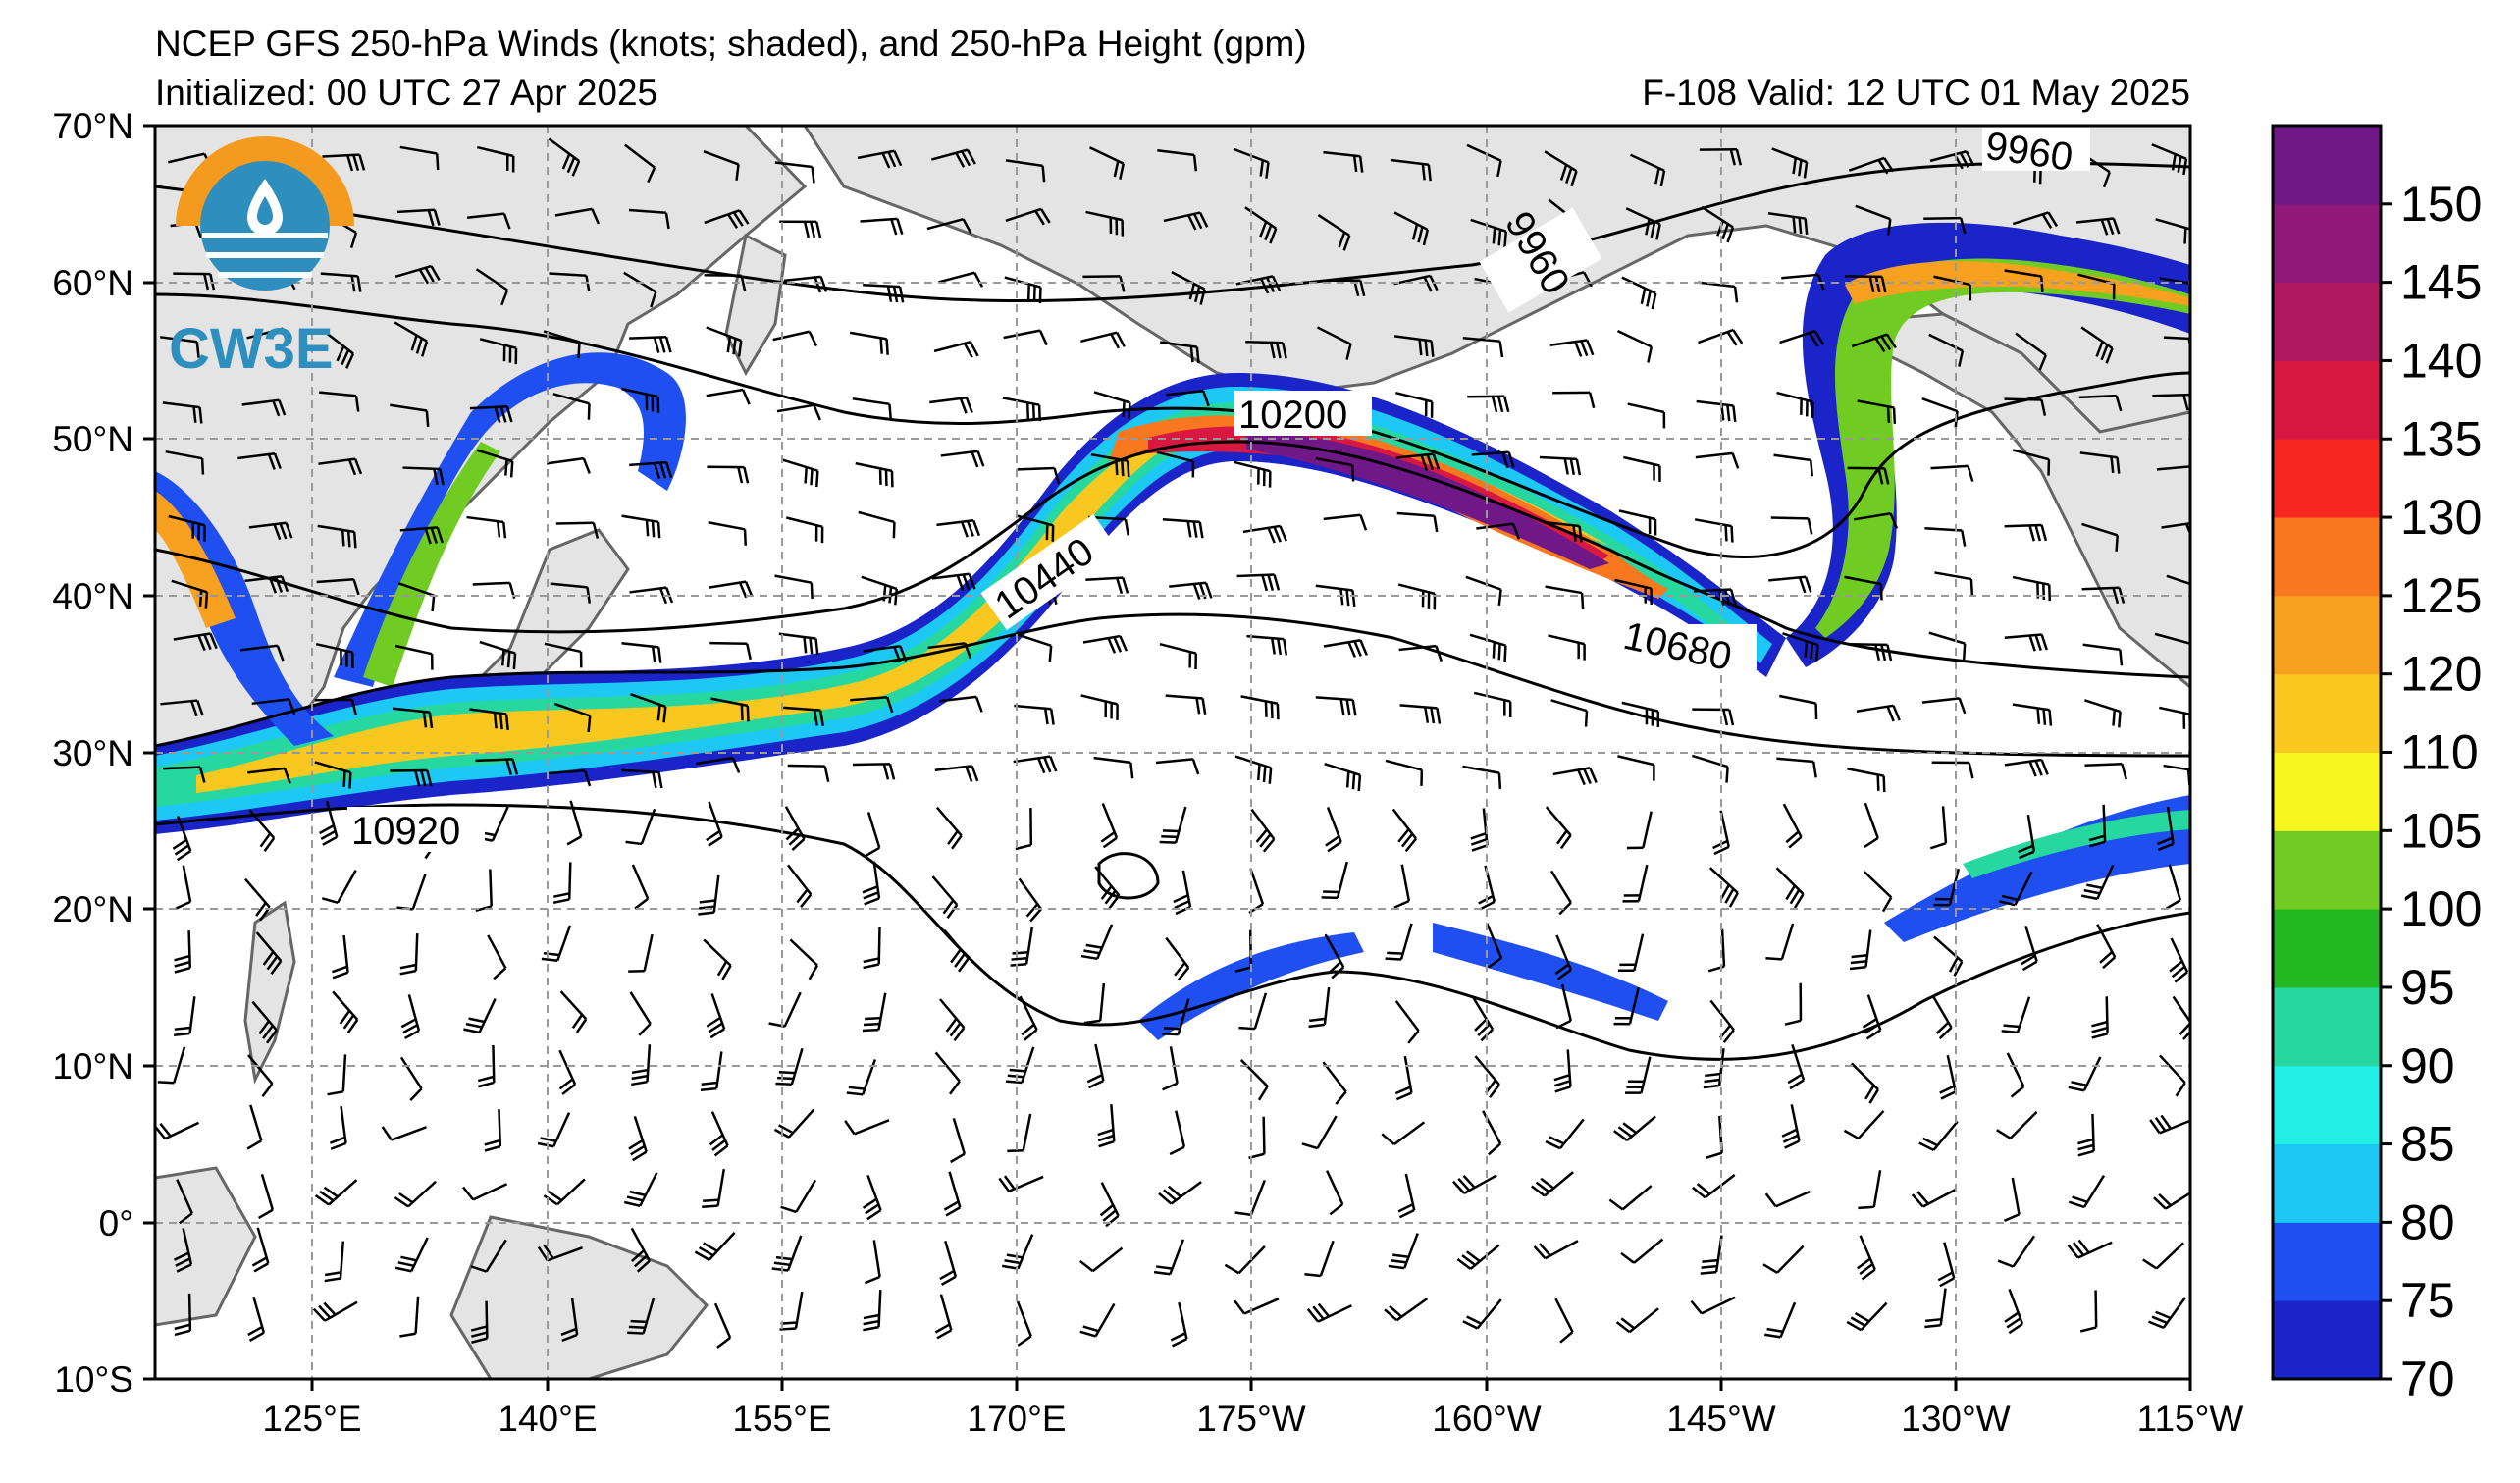  What do you see at coordinates (269, 993) in the screenshot?
I see `philippines` at bounding box center [269, 993].